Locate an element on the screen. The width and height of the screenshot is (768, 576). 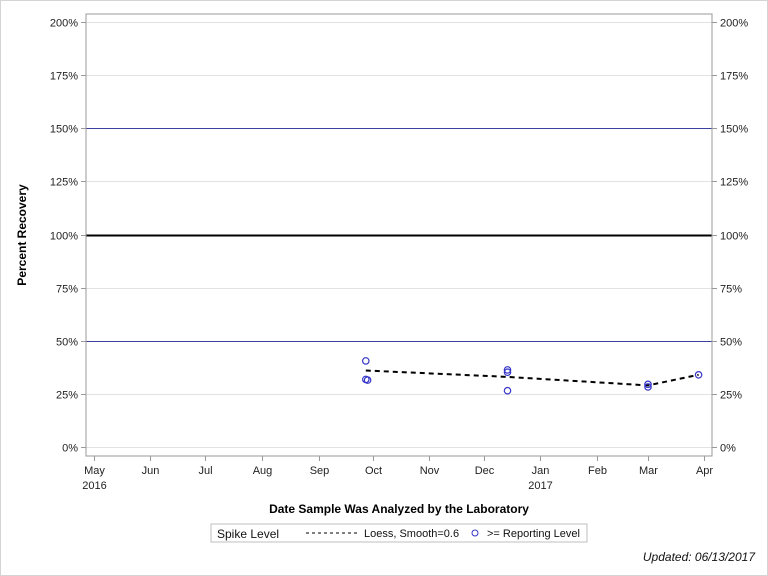
x-tick-year-label: 2017 is located at coordinates (540, 486).